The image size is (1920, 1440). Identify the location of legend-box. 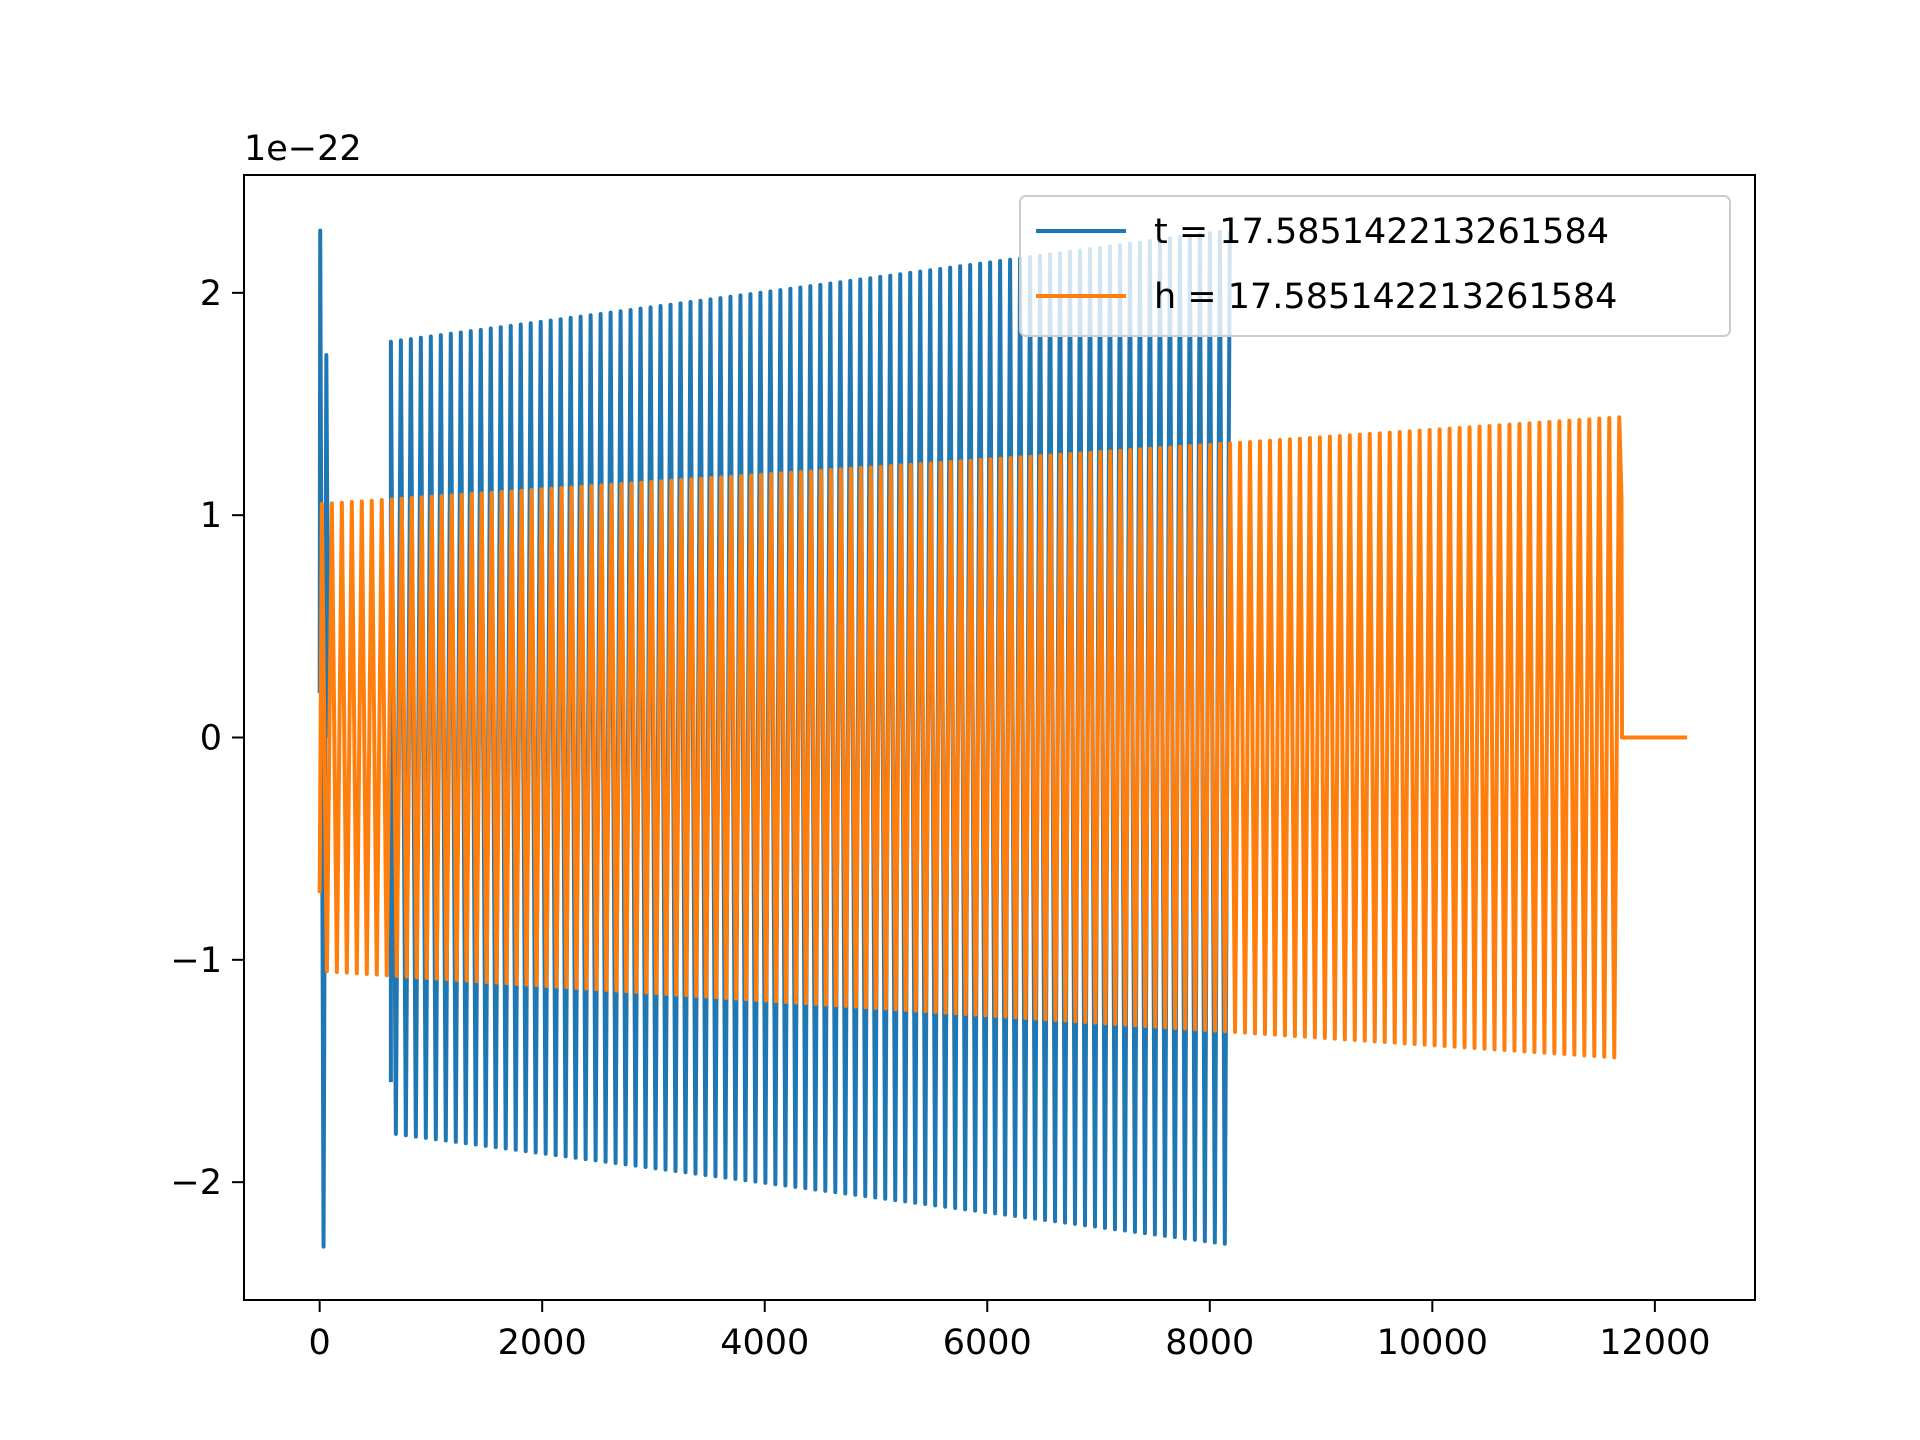
(1375, 266).